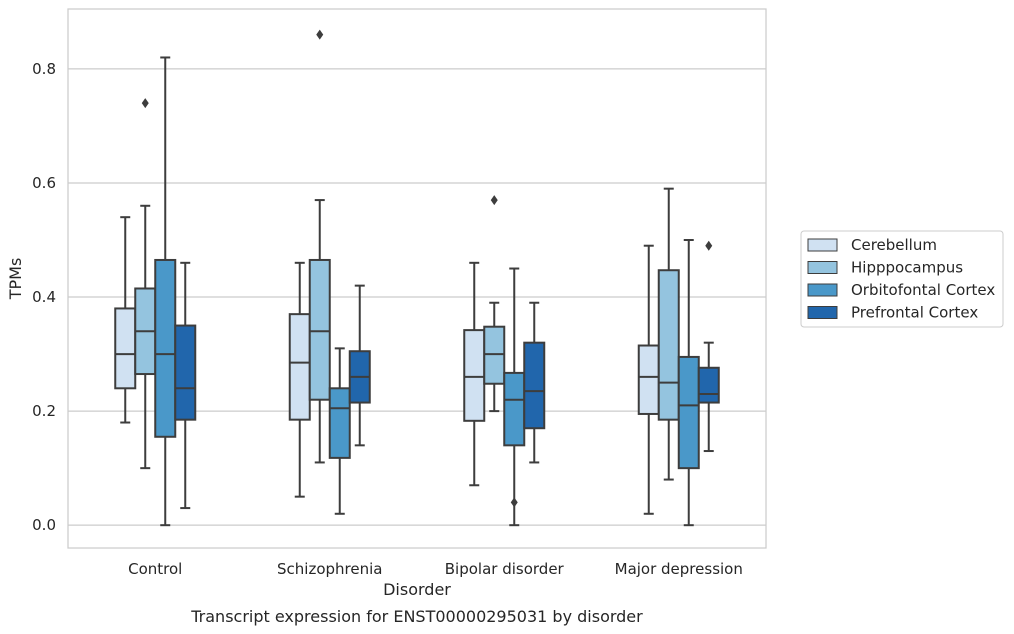 This screenshot has height=634, width=1014. I want to click on legend-item: Hipppocampus, so click(885, 268).